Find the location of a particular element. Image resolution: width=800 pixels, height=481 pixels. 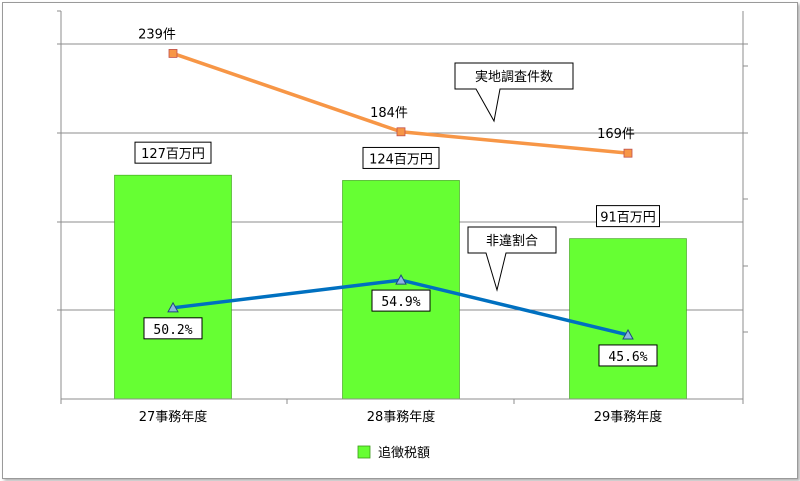

bar-data-label: 91百万円 is located at coordinates (628, 218).